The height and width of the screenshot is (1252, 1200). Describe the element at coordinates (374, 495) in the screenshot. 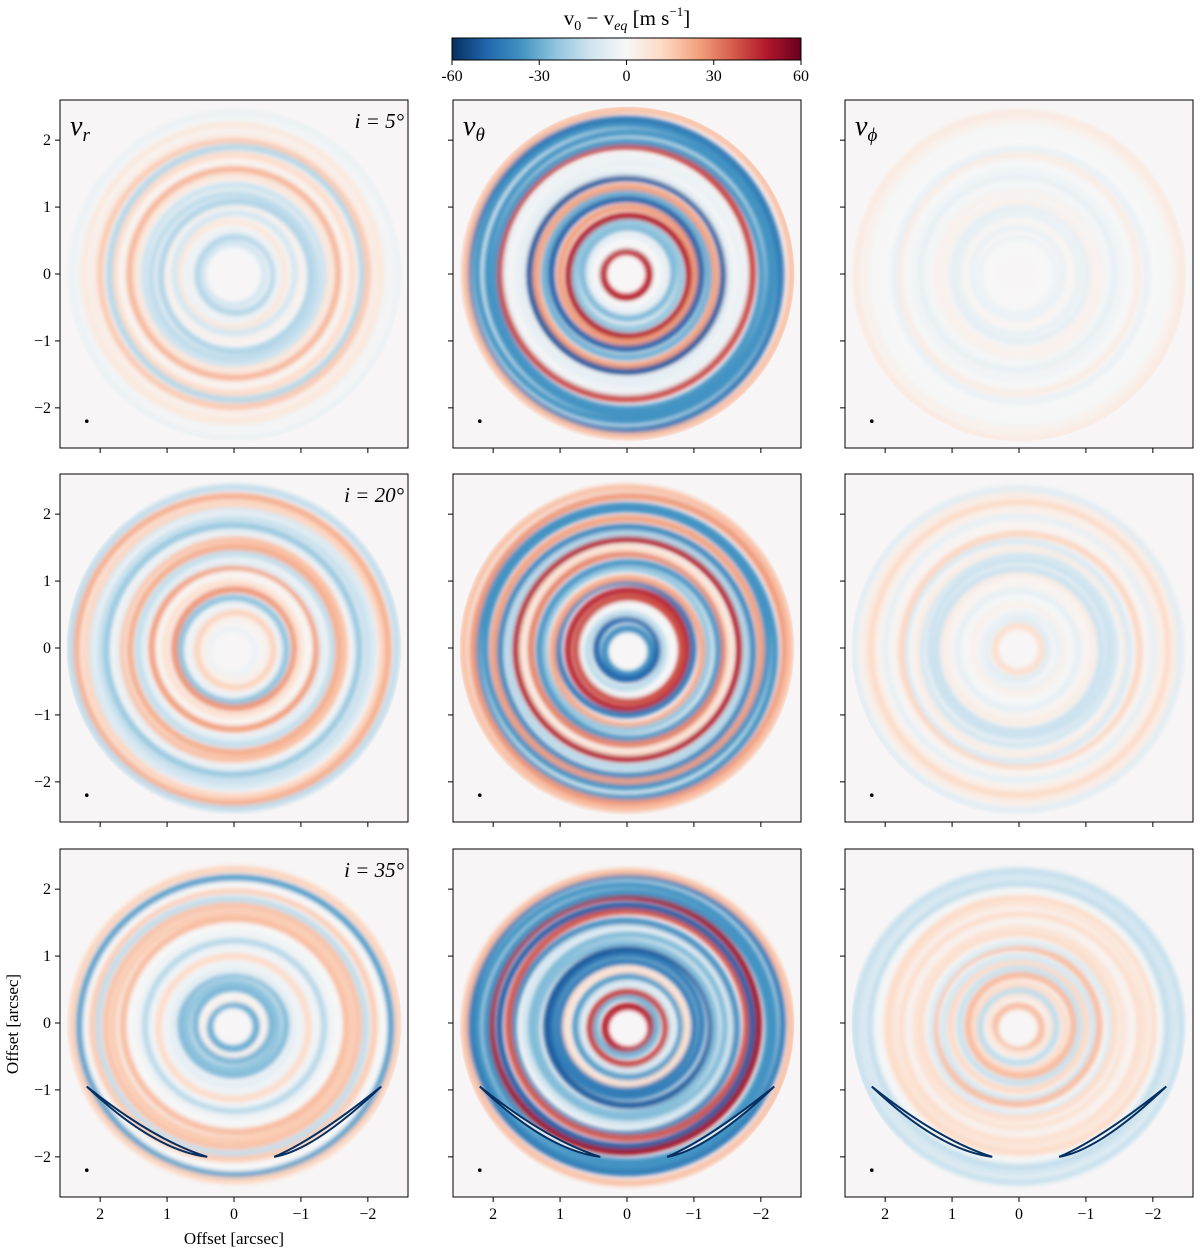

I see `inclination-label: i = 20°` at that location.